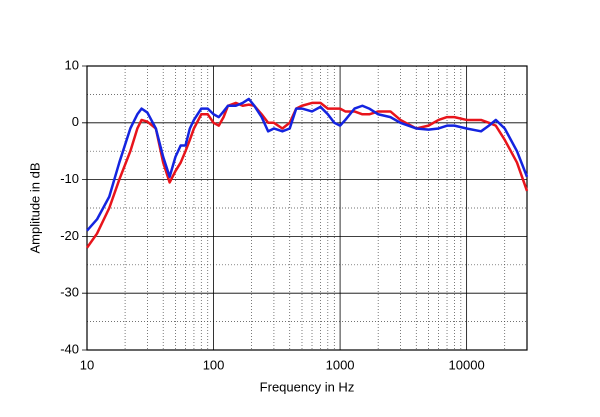  What do you see at coordinates (34, 207) in the screenshot?
I see `y-axis-label: Amplitude in dB` at bounding box center [34, 207].